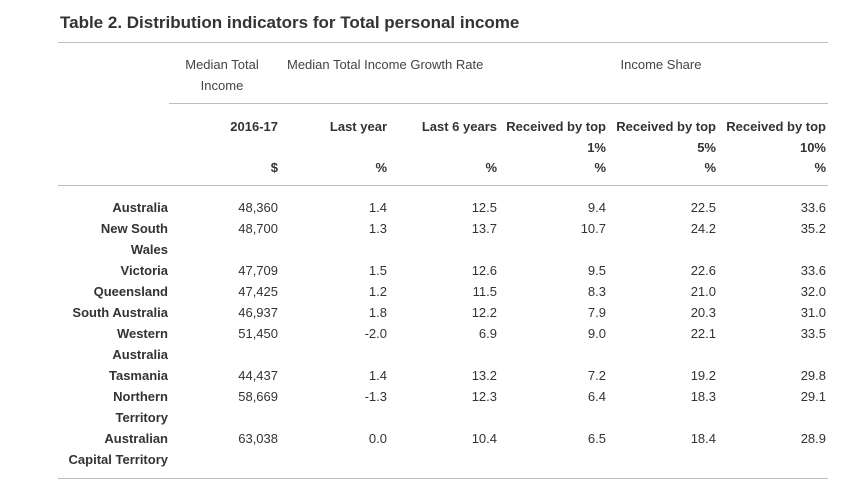 This screenshot has width=865, height=498. Describe the element at coordinates (596, 333) in the screenshot. I see `cell-top-1: 9.0` at that location.